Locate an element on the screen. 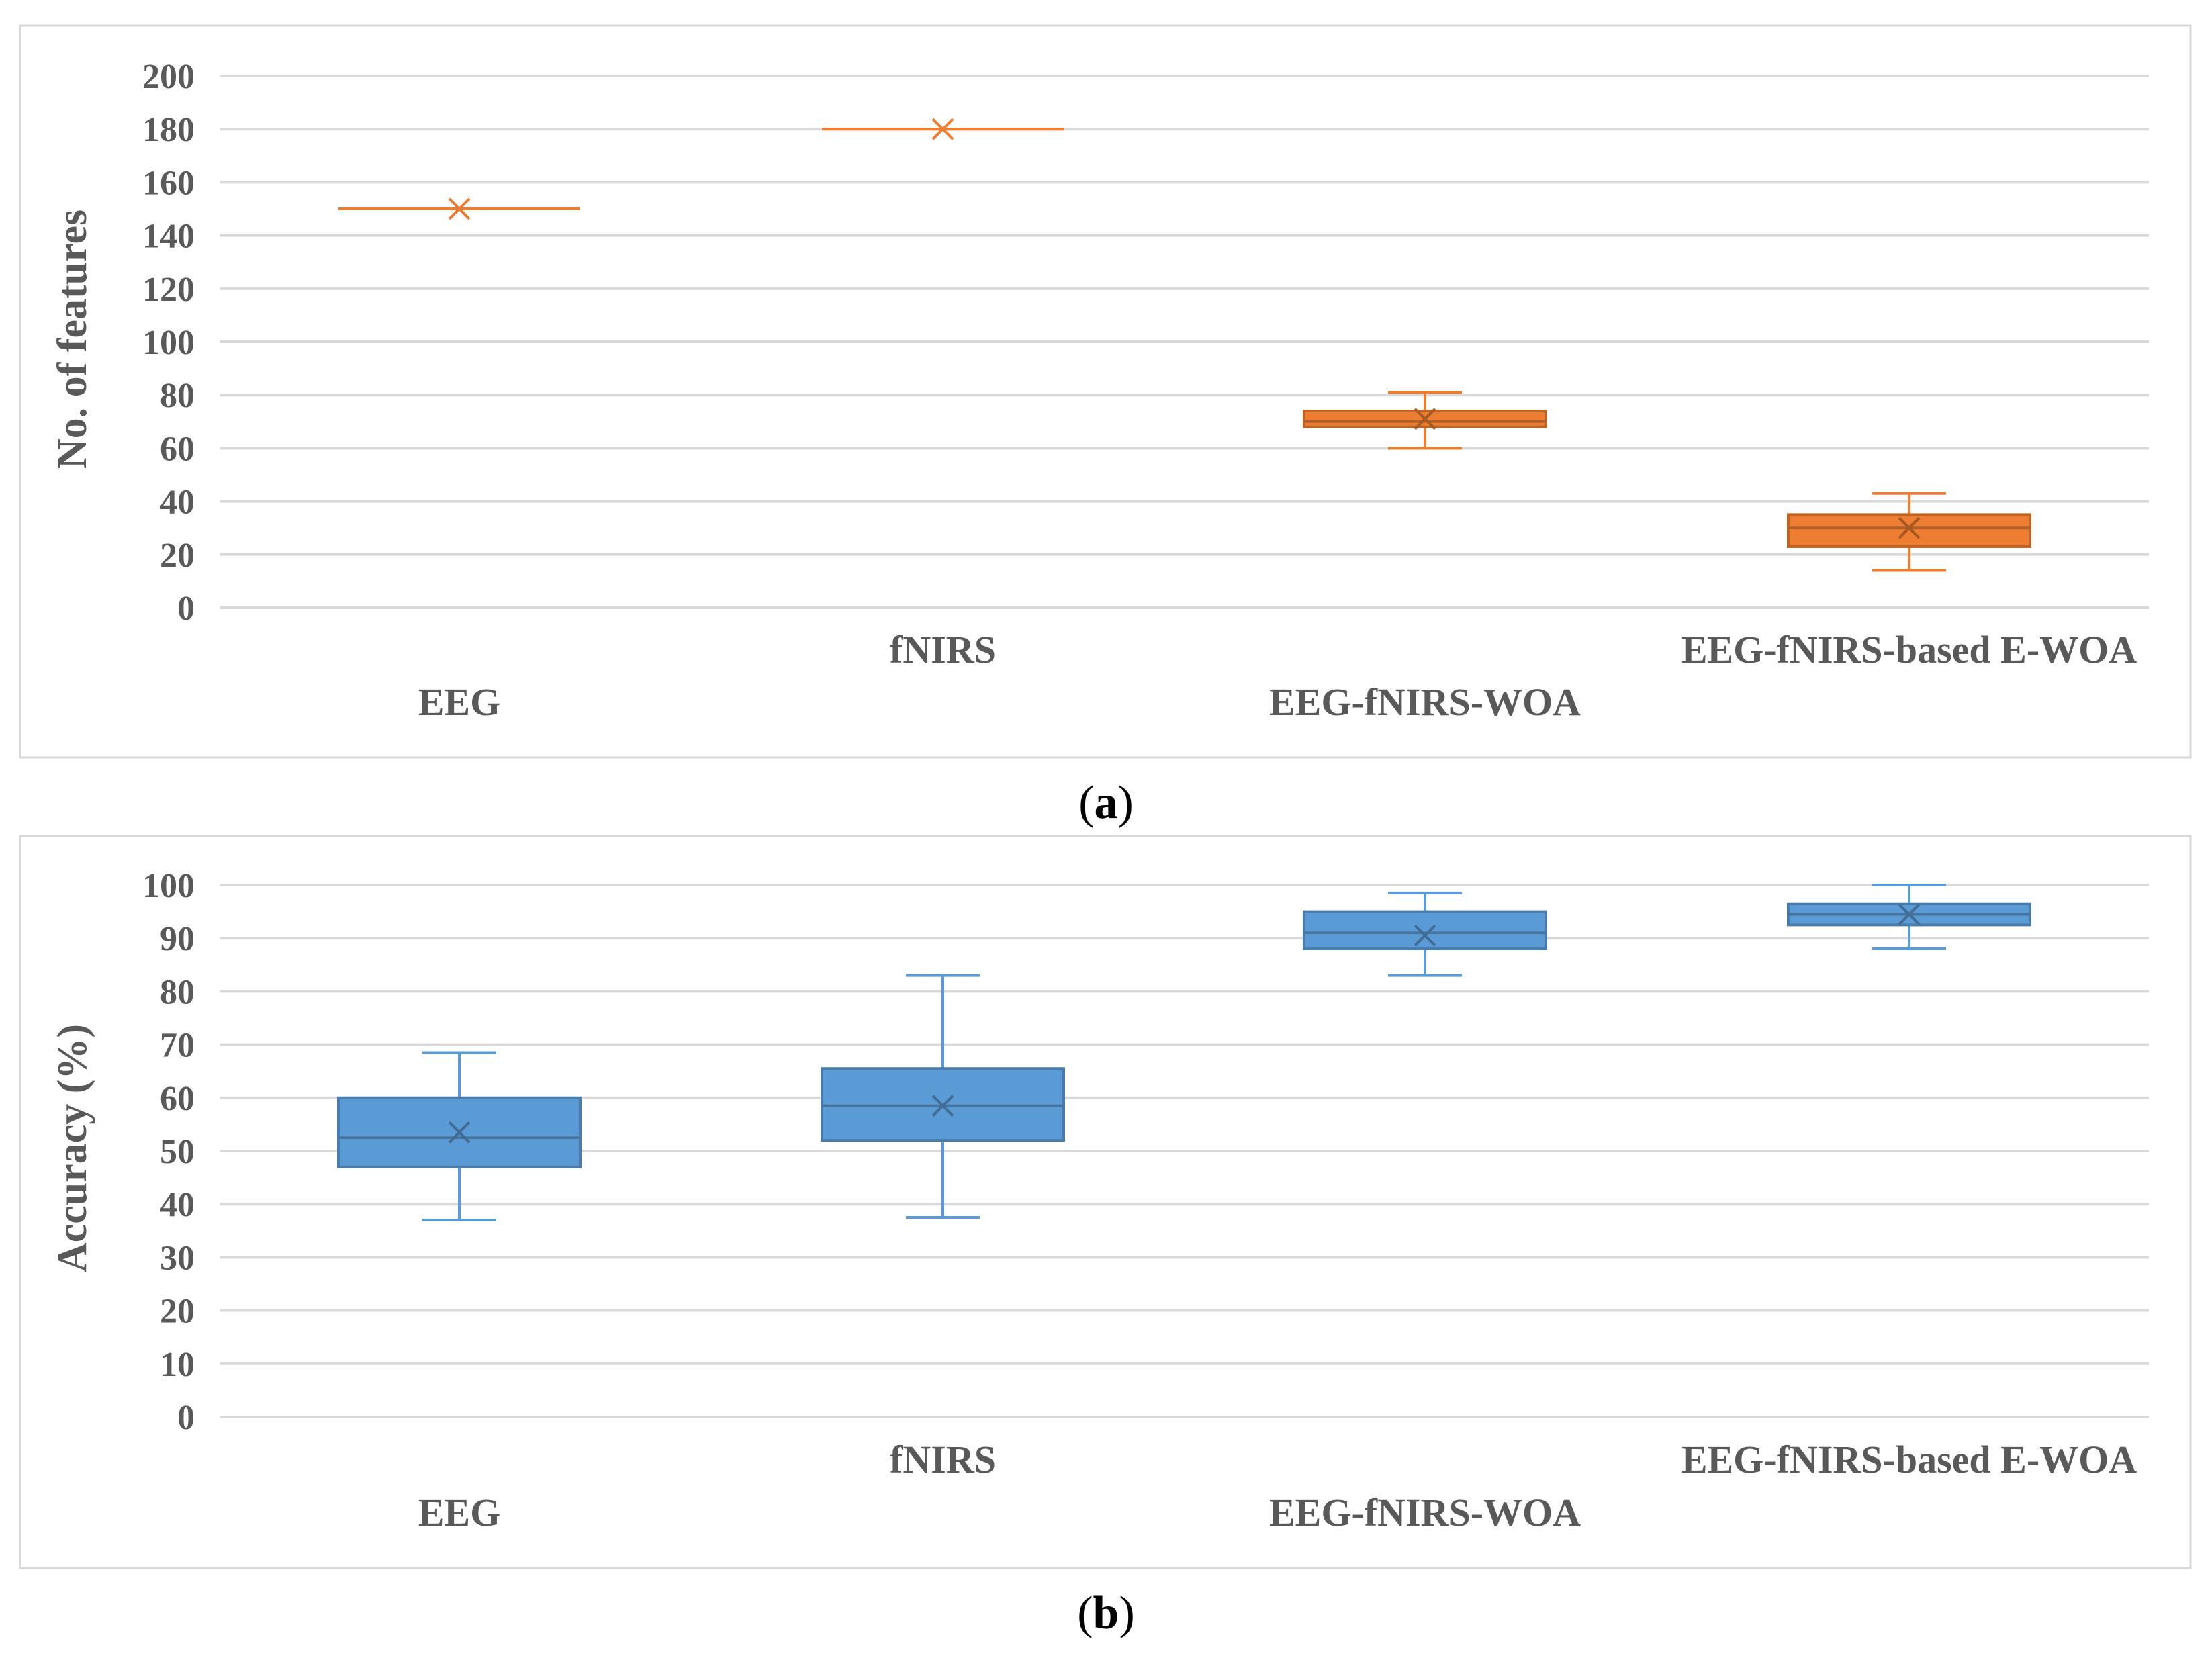 The height and width of the screenshot is (1666, 2212). y-tick-label: 70 is located at coordinates (177, 1046).